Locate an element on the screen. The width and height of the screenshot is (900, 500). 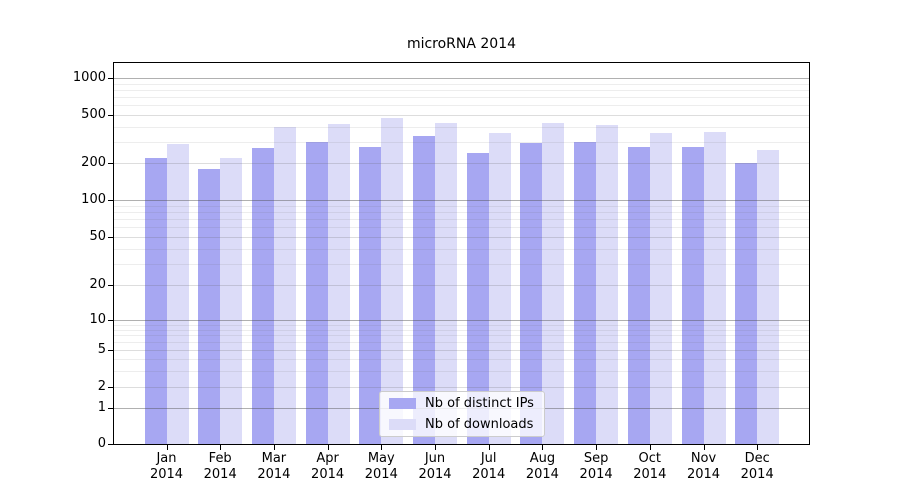
bar-distinct-ips-aug is located at coordinates (531, 293).